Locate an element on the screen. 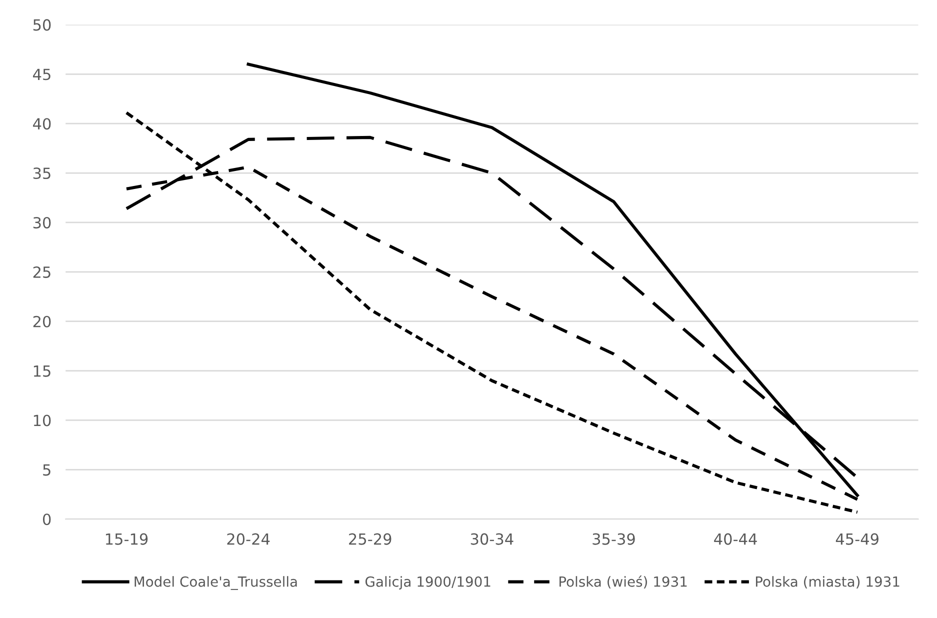 The width and height of the screenshot is (937, 618). y-tick-label: 10 is located at coordinates (42, 420).